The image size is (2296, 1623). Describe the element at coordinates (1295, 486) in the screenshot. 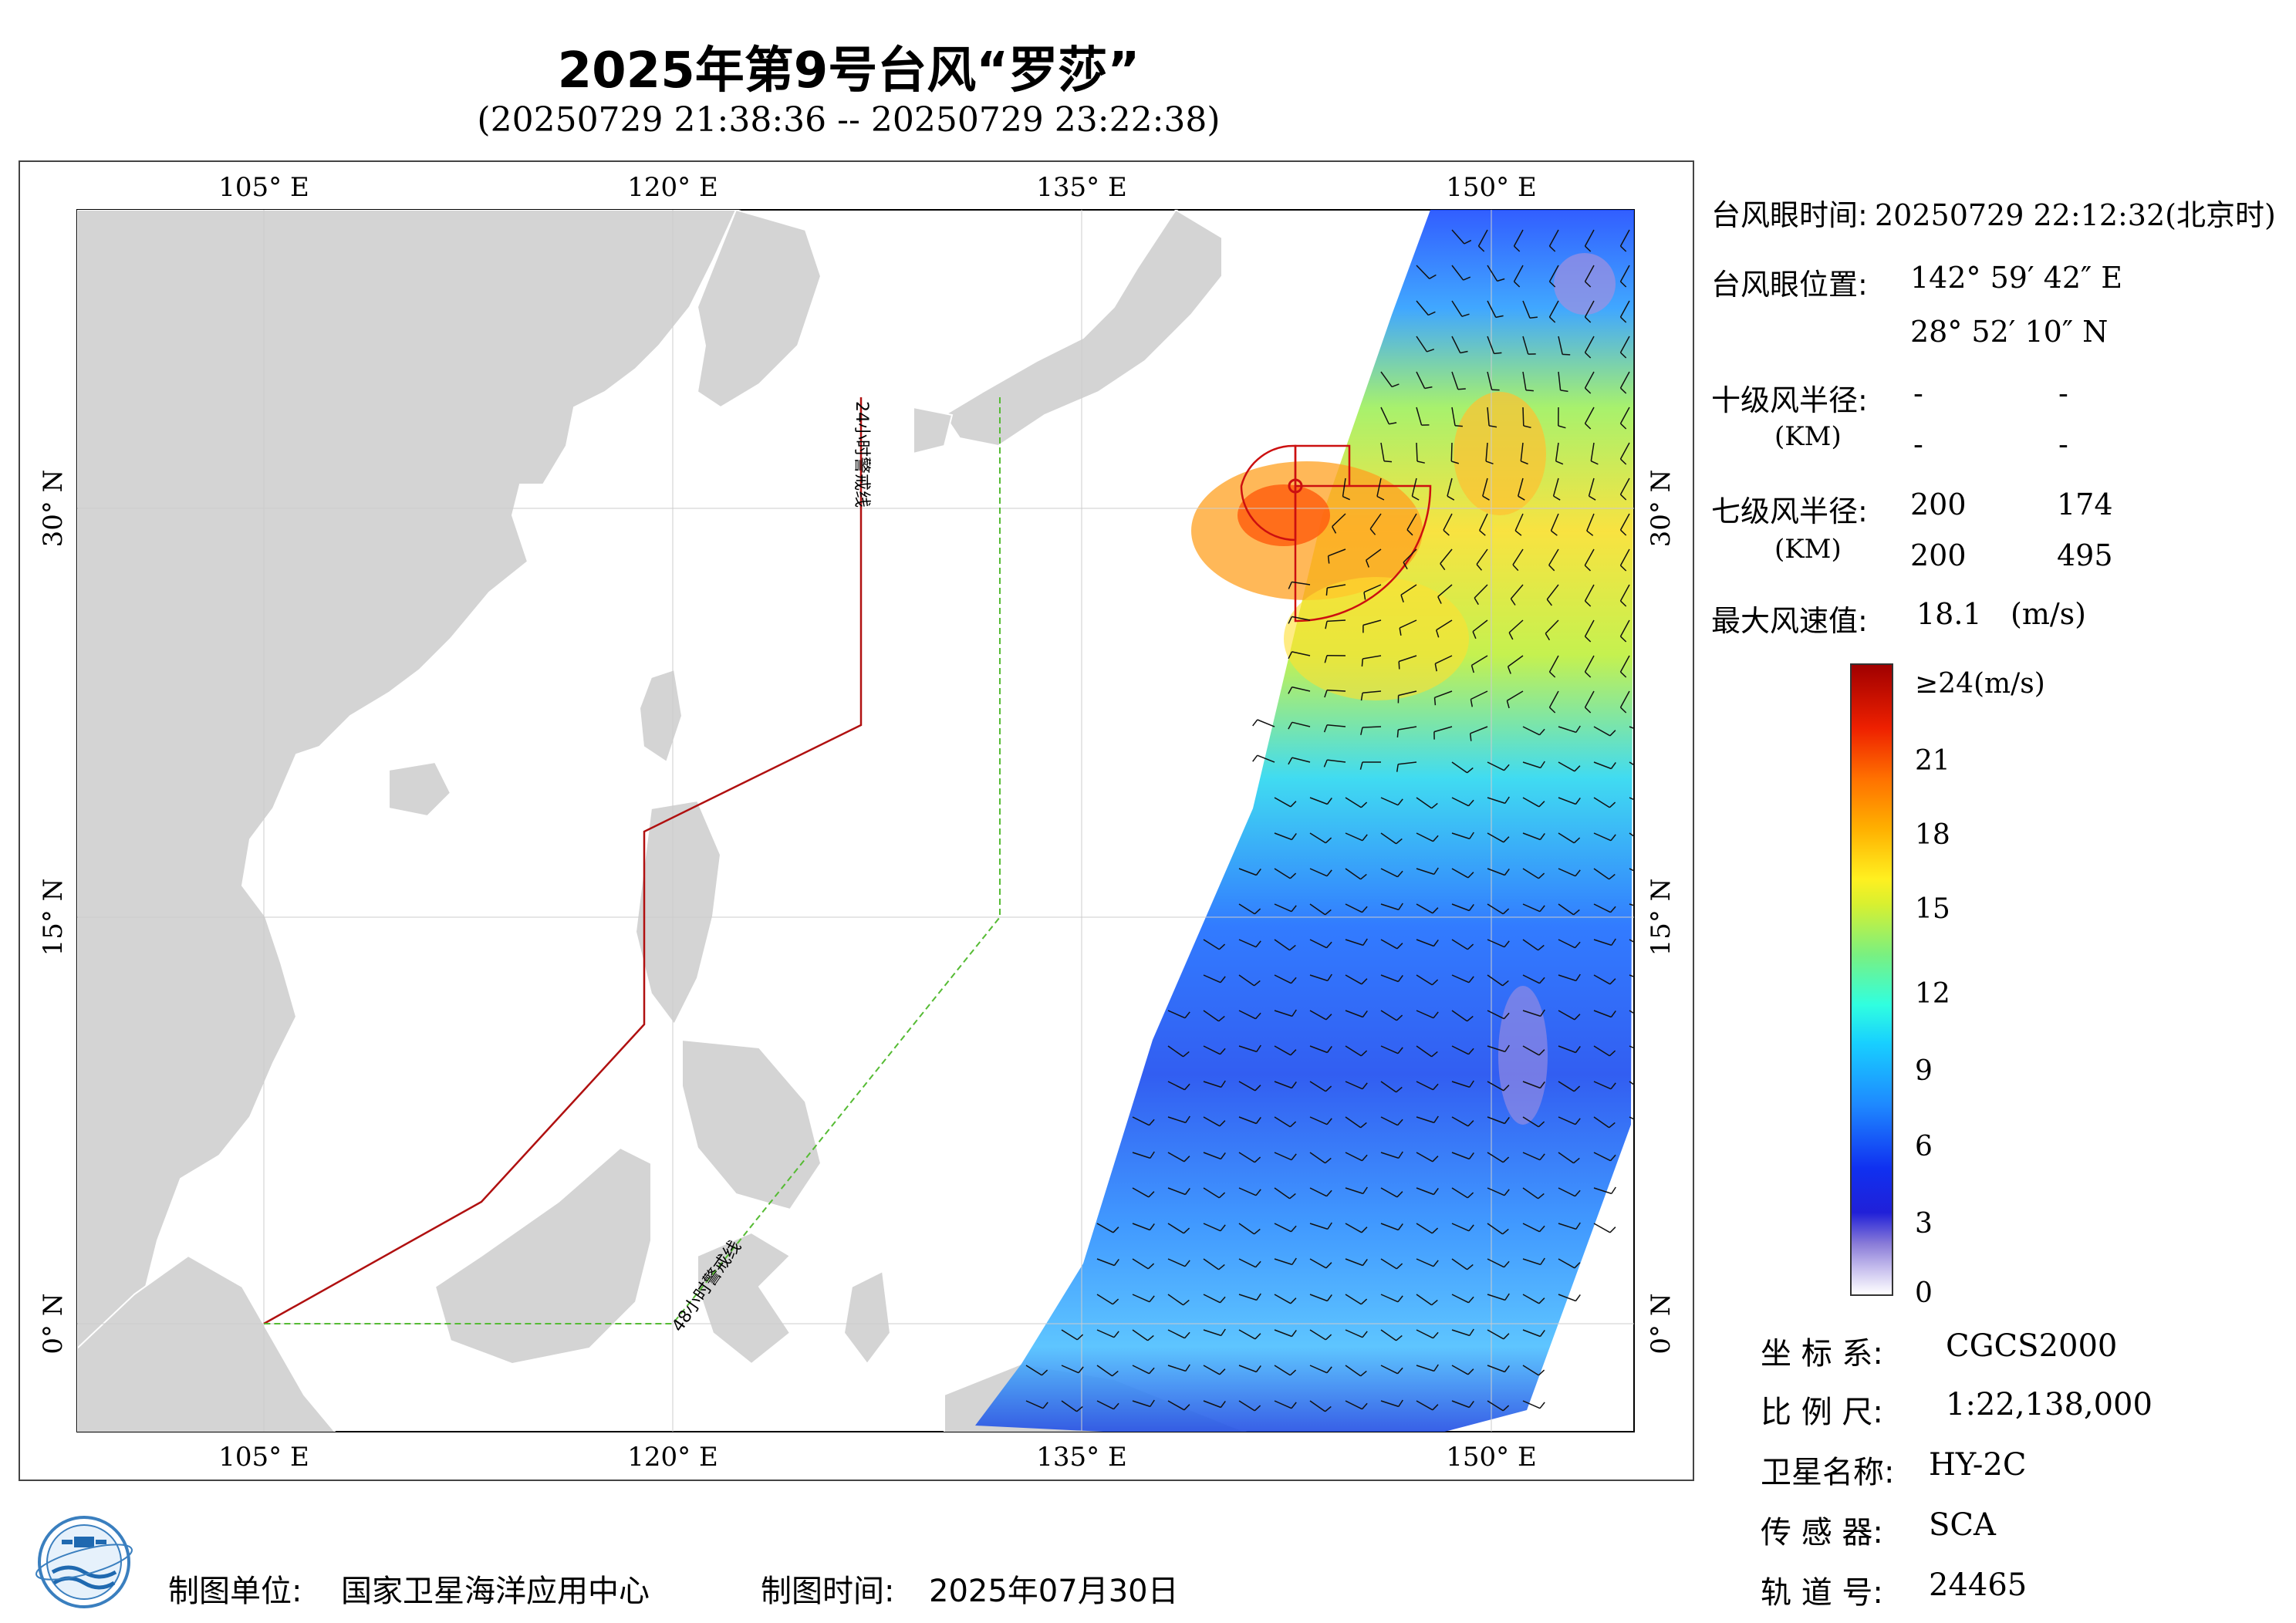

I see `typhoon-eye-marker` at that location.